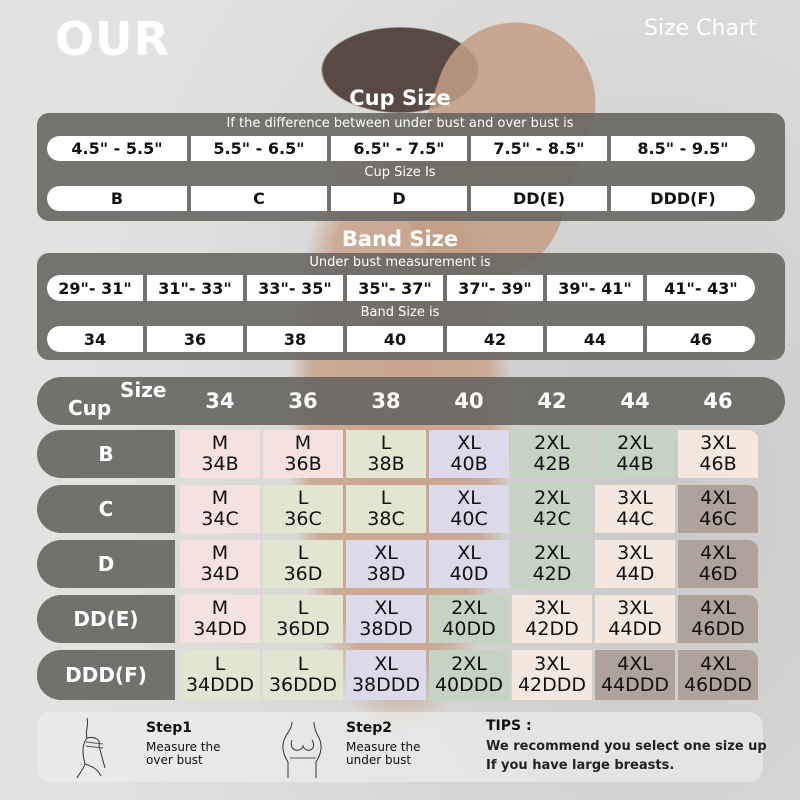 This screenshot has width=800, height=800. What do you see at coordinates (718, 685) in the screenshot?
I see `bra-size: 46DDD` at bounding box center [718, 685].